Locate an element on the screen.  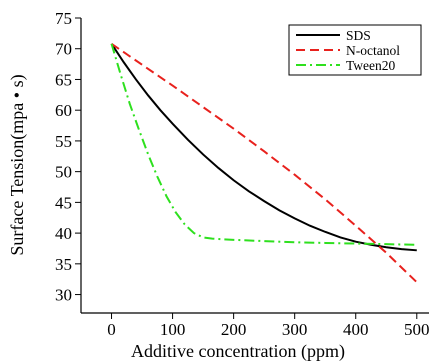
legend-label-2: Tween20 is located at coordinates (371, 65).